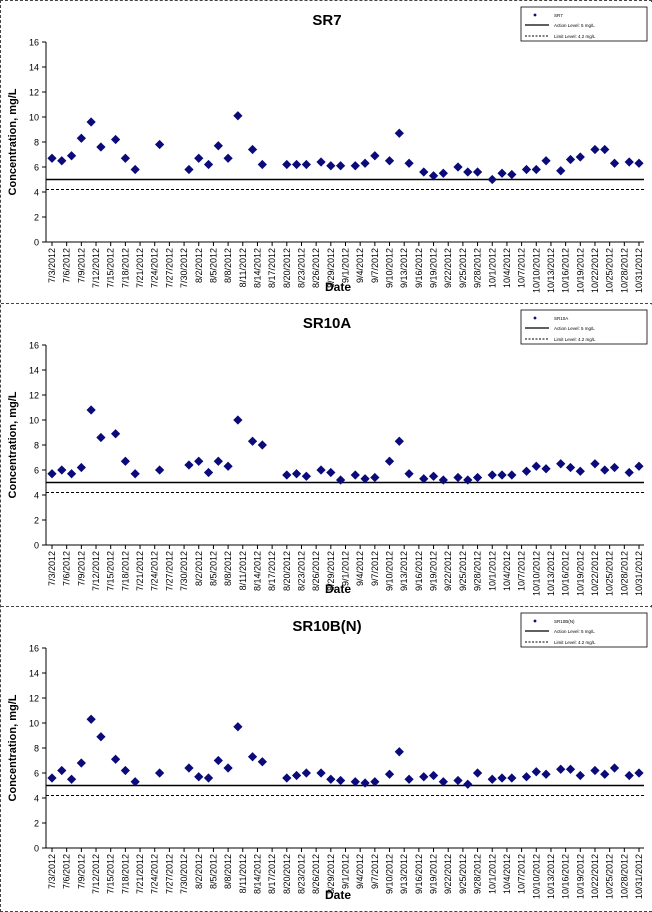 Image resolution: width=652 pixels, height=912 pixels. Describe the element at coordinates (199, 568) in the screenshot. I see `x-tick-label: 8/2/2012` at that location.